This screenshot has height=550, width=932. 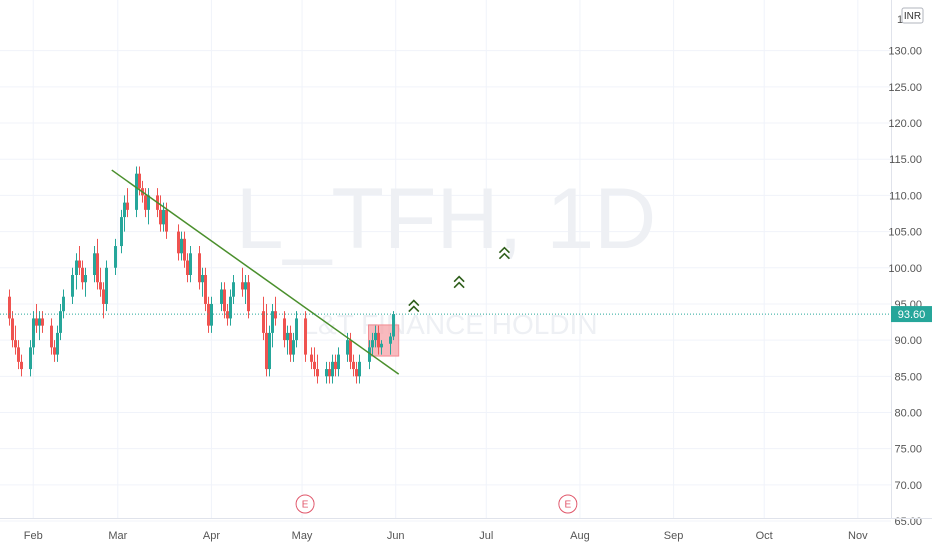 I want to click on last-price-label: 93.60, so click(x=912, y=315).